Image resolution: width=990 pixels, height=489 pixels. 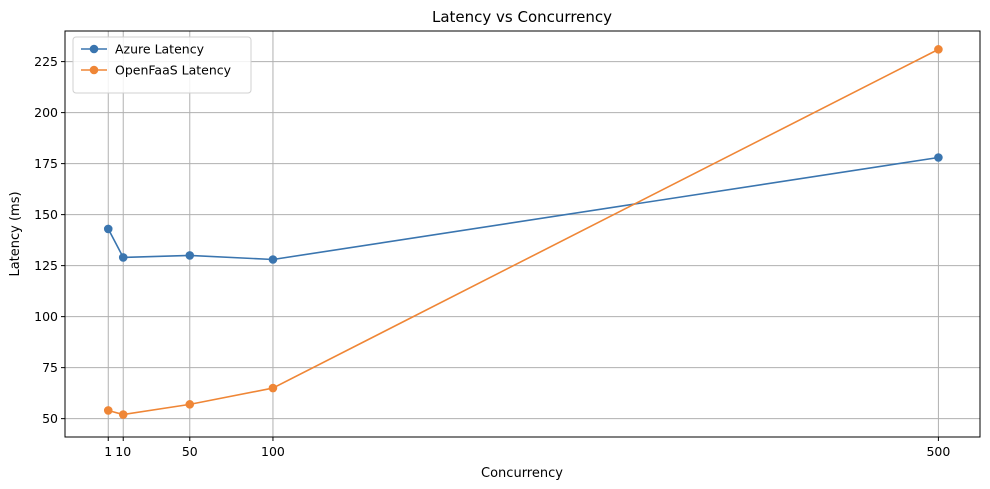 What do you see at coordinates (46, 316) in the screenshot?
I see `y-tick-label: 100` at bounding box center [46, 316].